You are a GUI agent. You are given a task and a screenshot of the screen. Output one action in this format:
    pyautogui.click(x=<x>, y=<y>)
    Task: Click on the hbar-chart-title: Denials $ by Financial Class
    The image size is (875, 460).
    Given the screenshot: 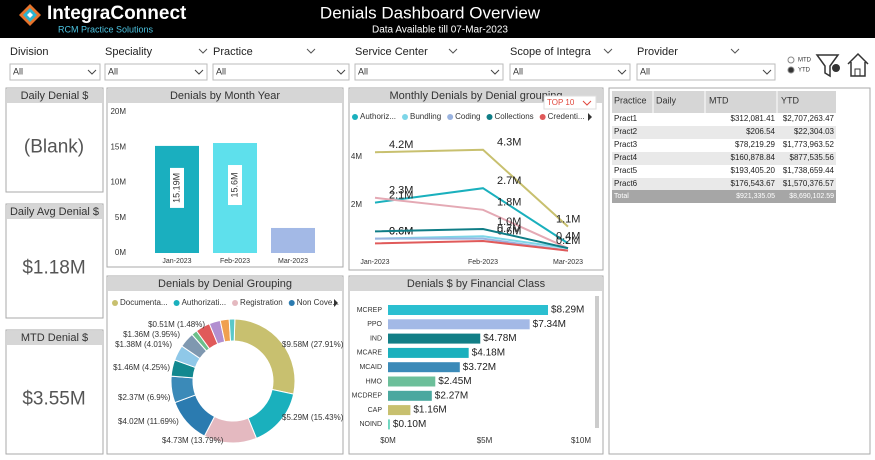 What is the action you would take?
    pyautogui.click(x=476, y=284)
    